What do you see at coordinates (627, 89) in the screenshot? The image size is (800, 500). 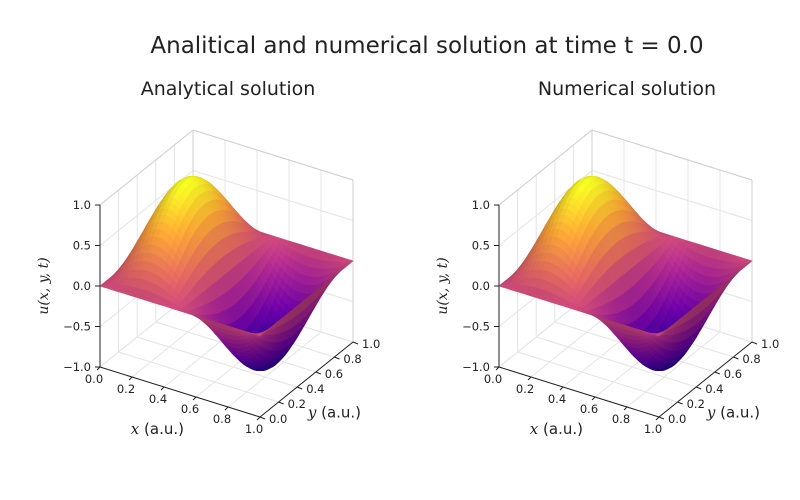 I see `panel-title: Numerical solution` at bounding box center [627, 89].